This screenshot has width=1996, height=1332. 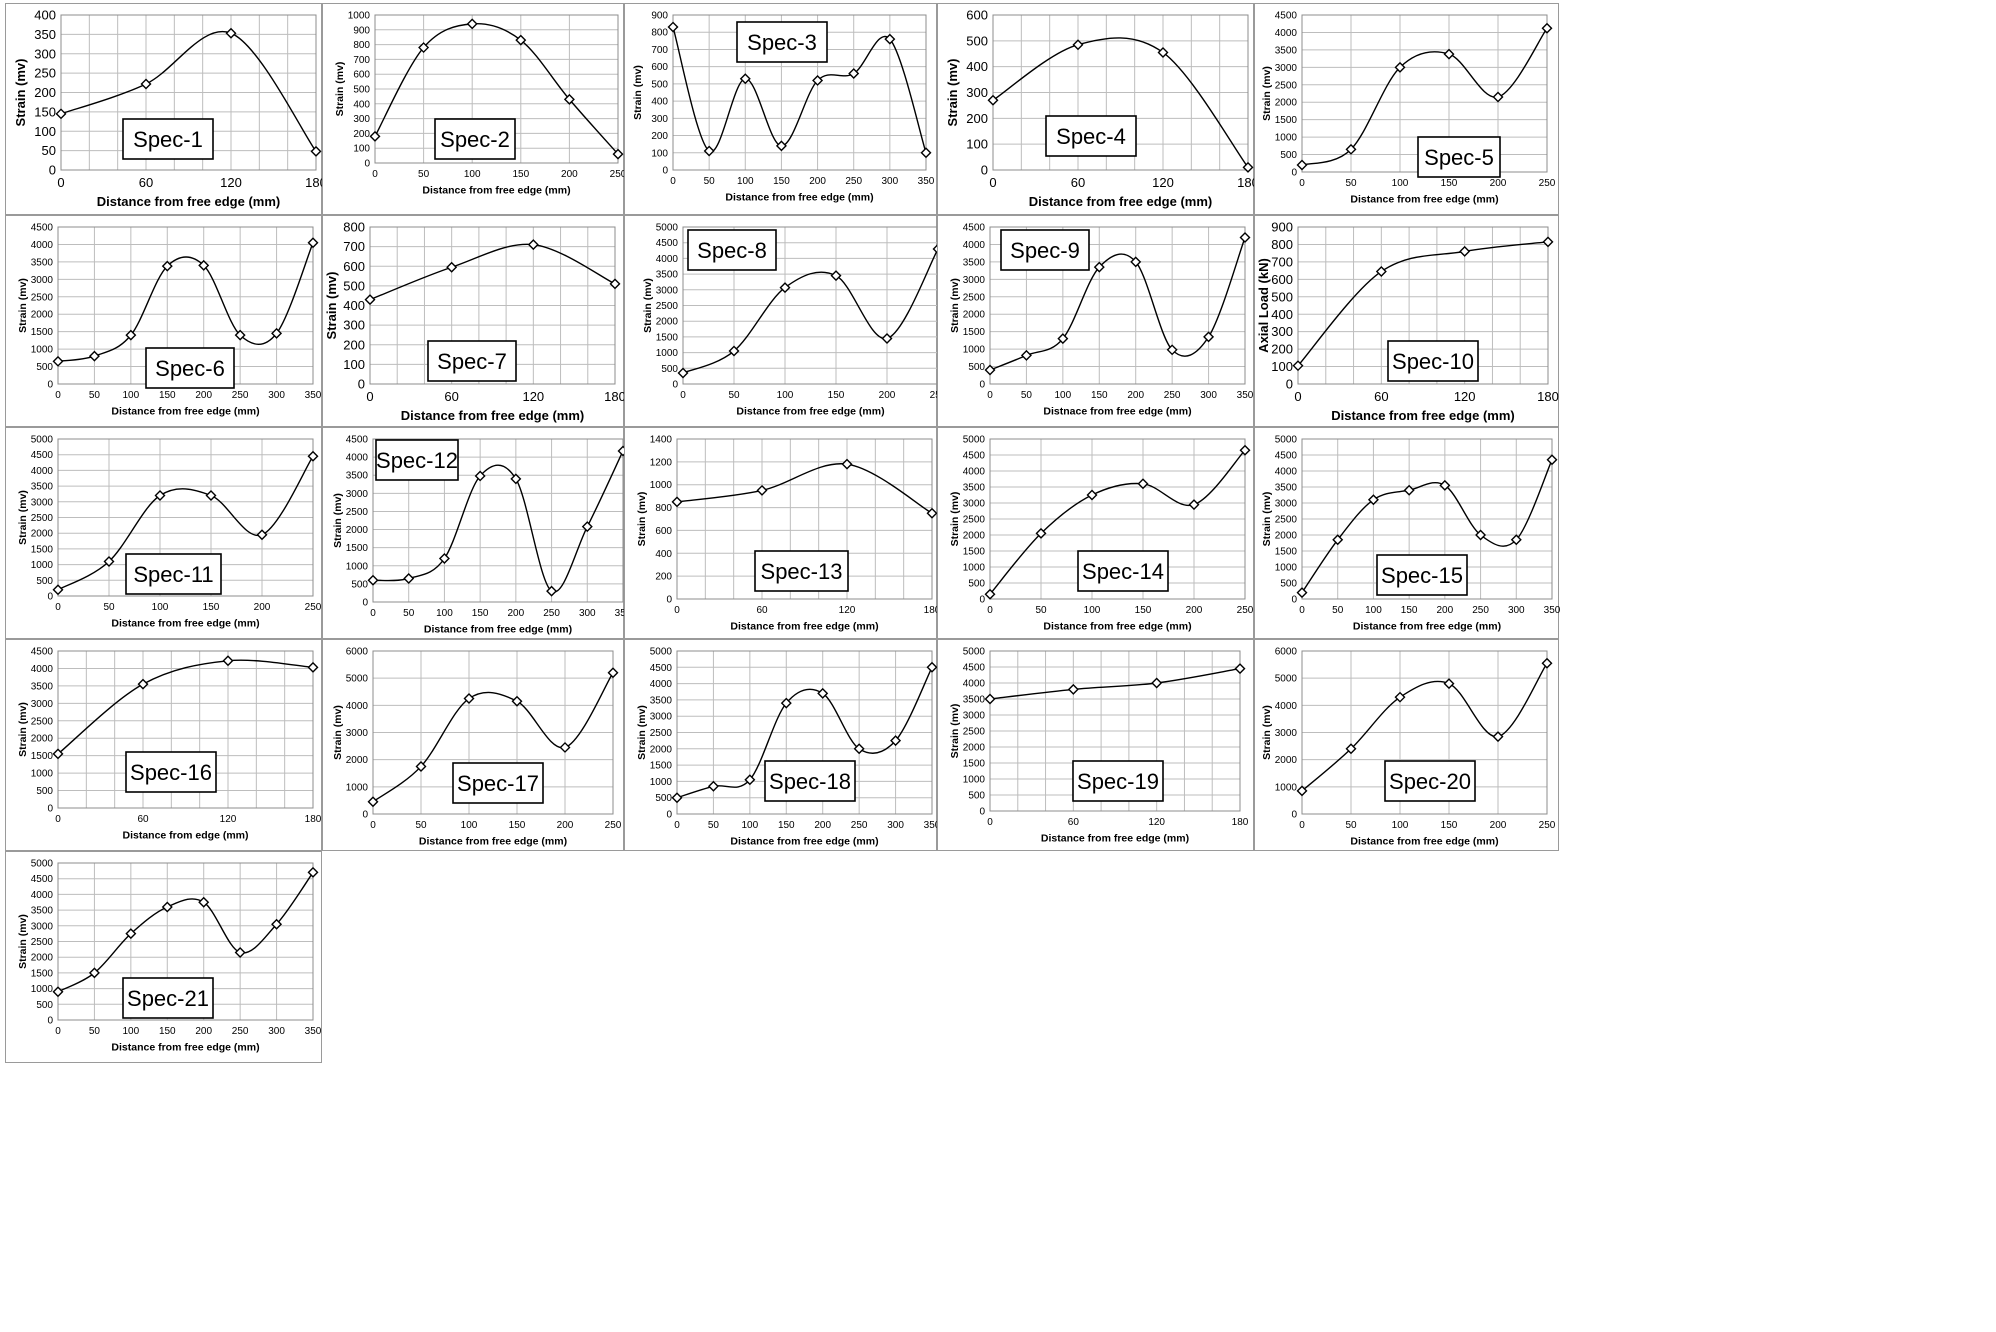 What do you see at coordinates (1123, 571) in the screenshot?
I see `chart-title: Spec-14` at bounding box center [1123, 571].